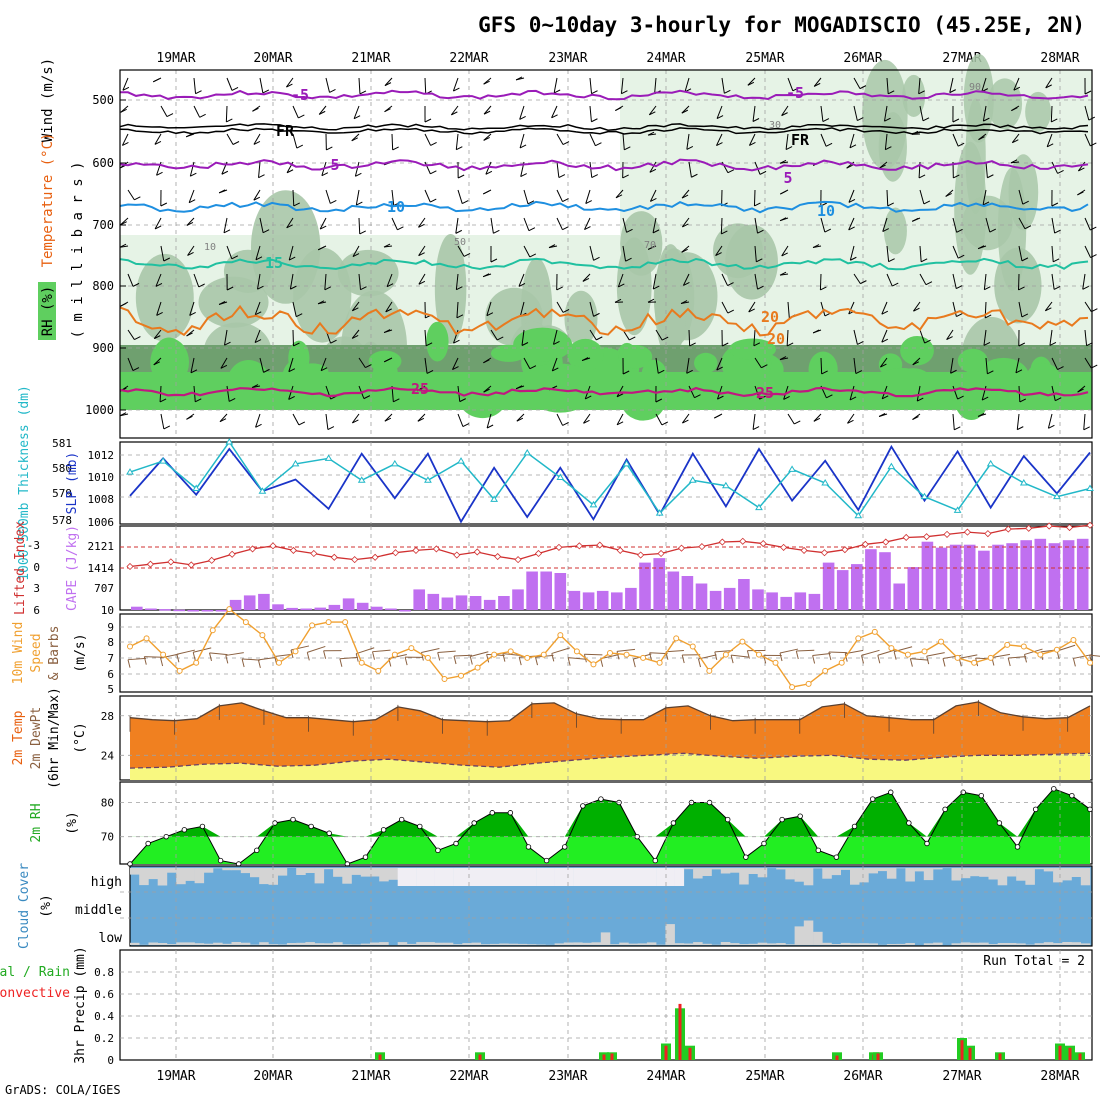 This screenshot has width=1100, height=1100. Describe the element at coordinates (468, 1076) in the screenshot. I see `date-label-bottom: 22MAR` at that location.